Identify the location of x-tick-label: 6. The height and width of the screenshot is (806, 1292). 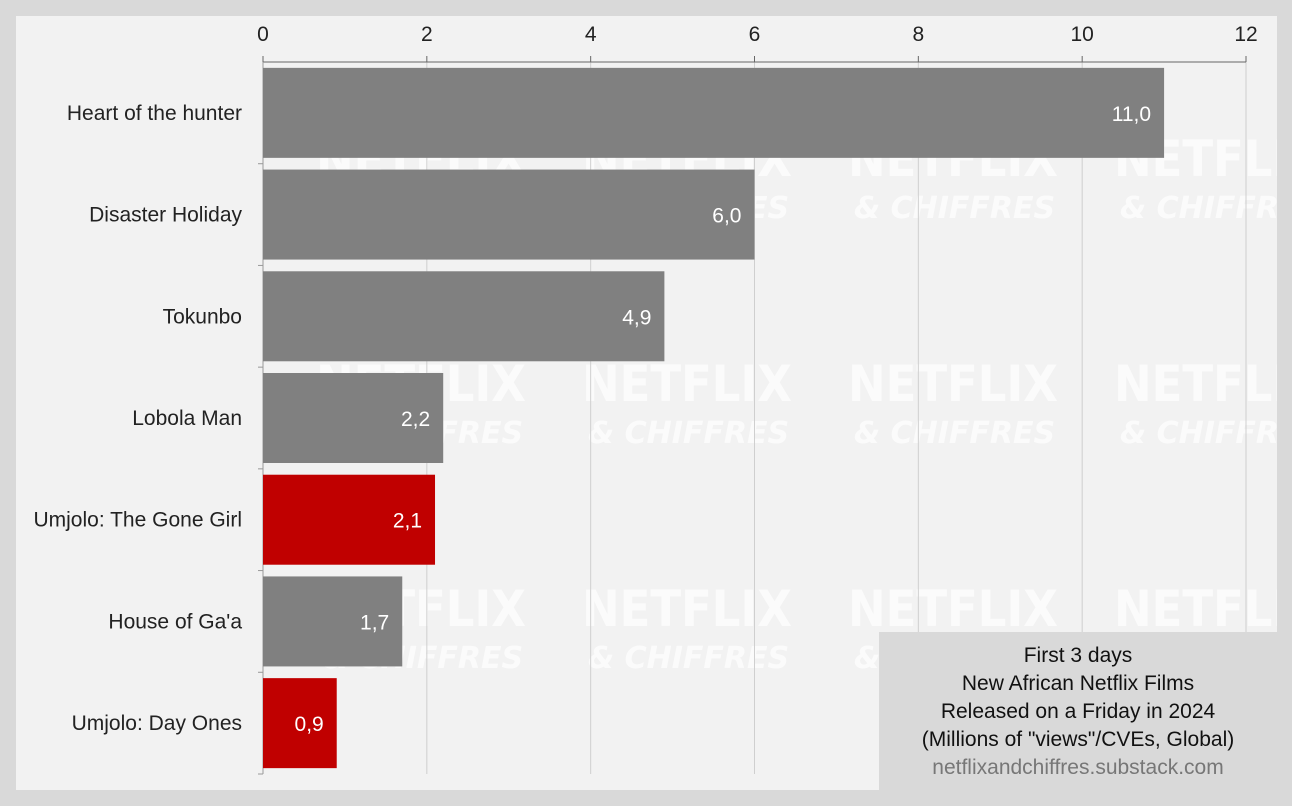
(755, 34).